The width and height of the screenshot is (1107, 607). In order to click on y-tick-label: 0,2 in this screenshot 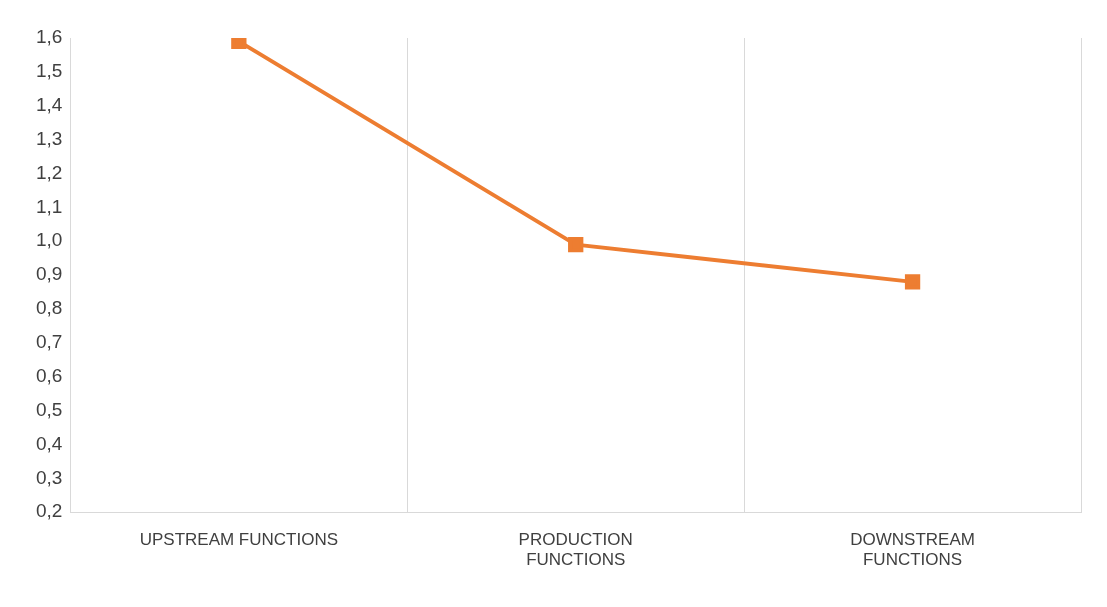, I will do `click(49, 511)`.